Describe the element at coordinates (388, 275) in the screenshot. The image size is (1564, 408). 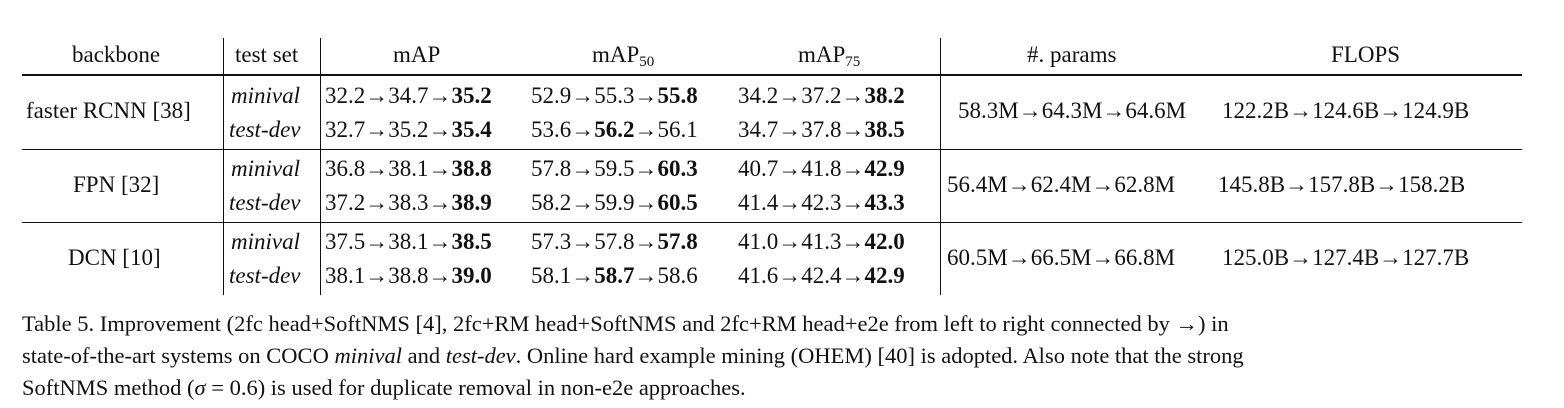
I see `map-value: 38.1→38.8→` at that location.